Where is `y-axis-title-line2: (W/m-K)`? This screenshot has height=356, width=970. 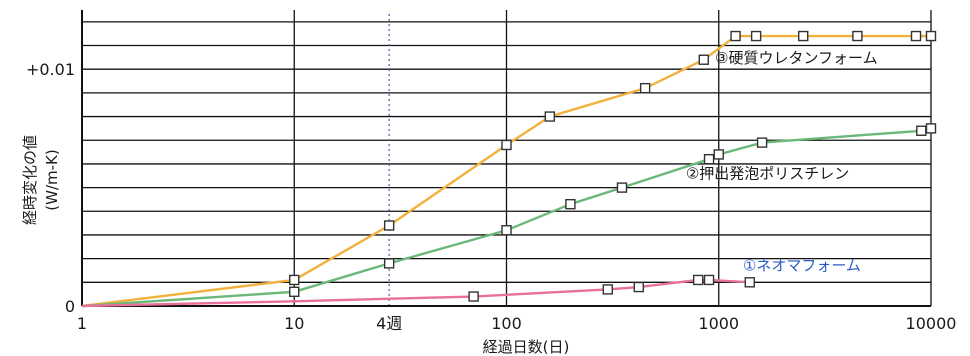
y-axis-title-line2: (W/m-K) is located at coordinates (52, 179).